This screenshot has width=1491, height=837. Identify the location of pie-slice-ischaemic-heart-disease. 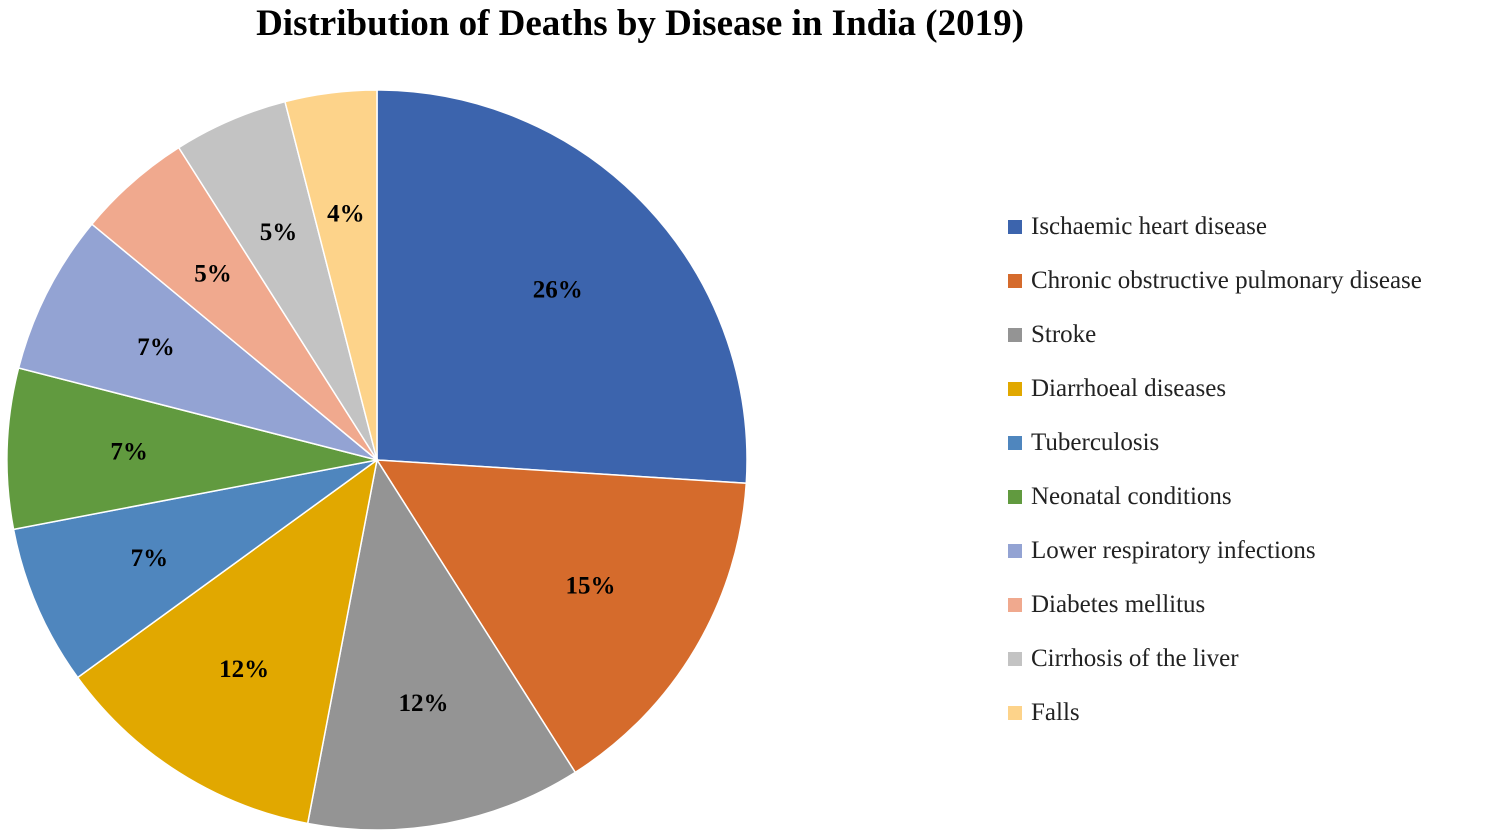
(562, 287).